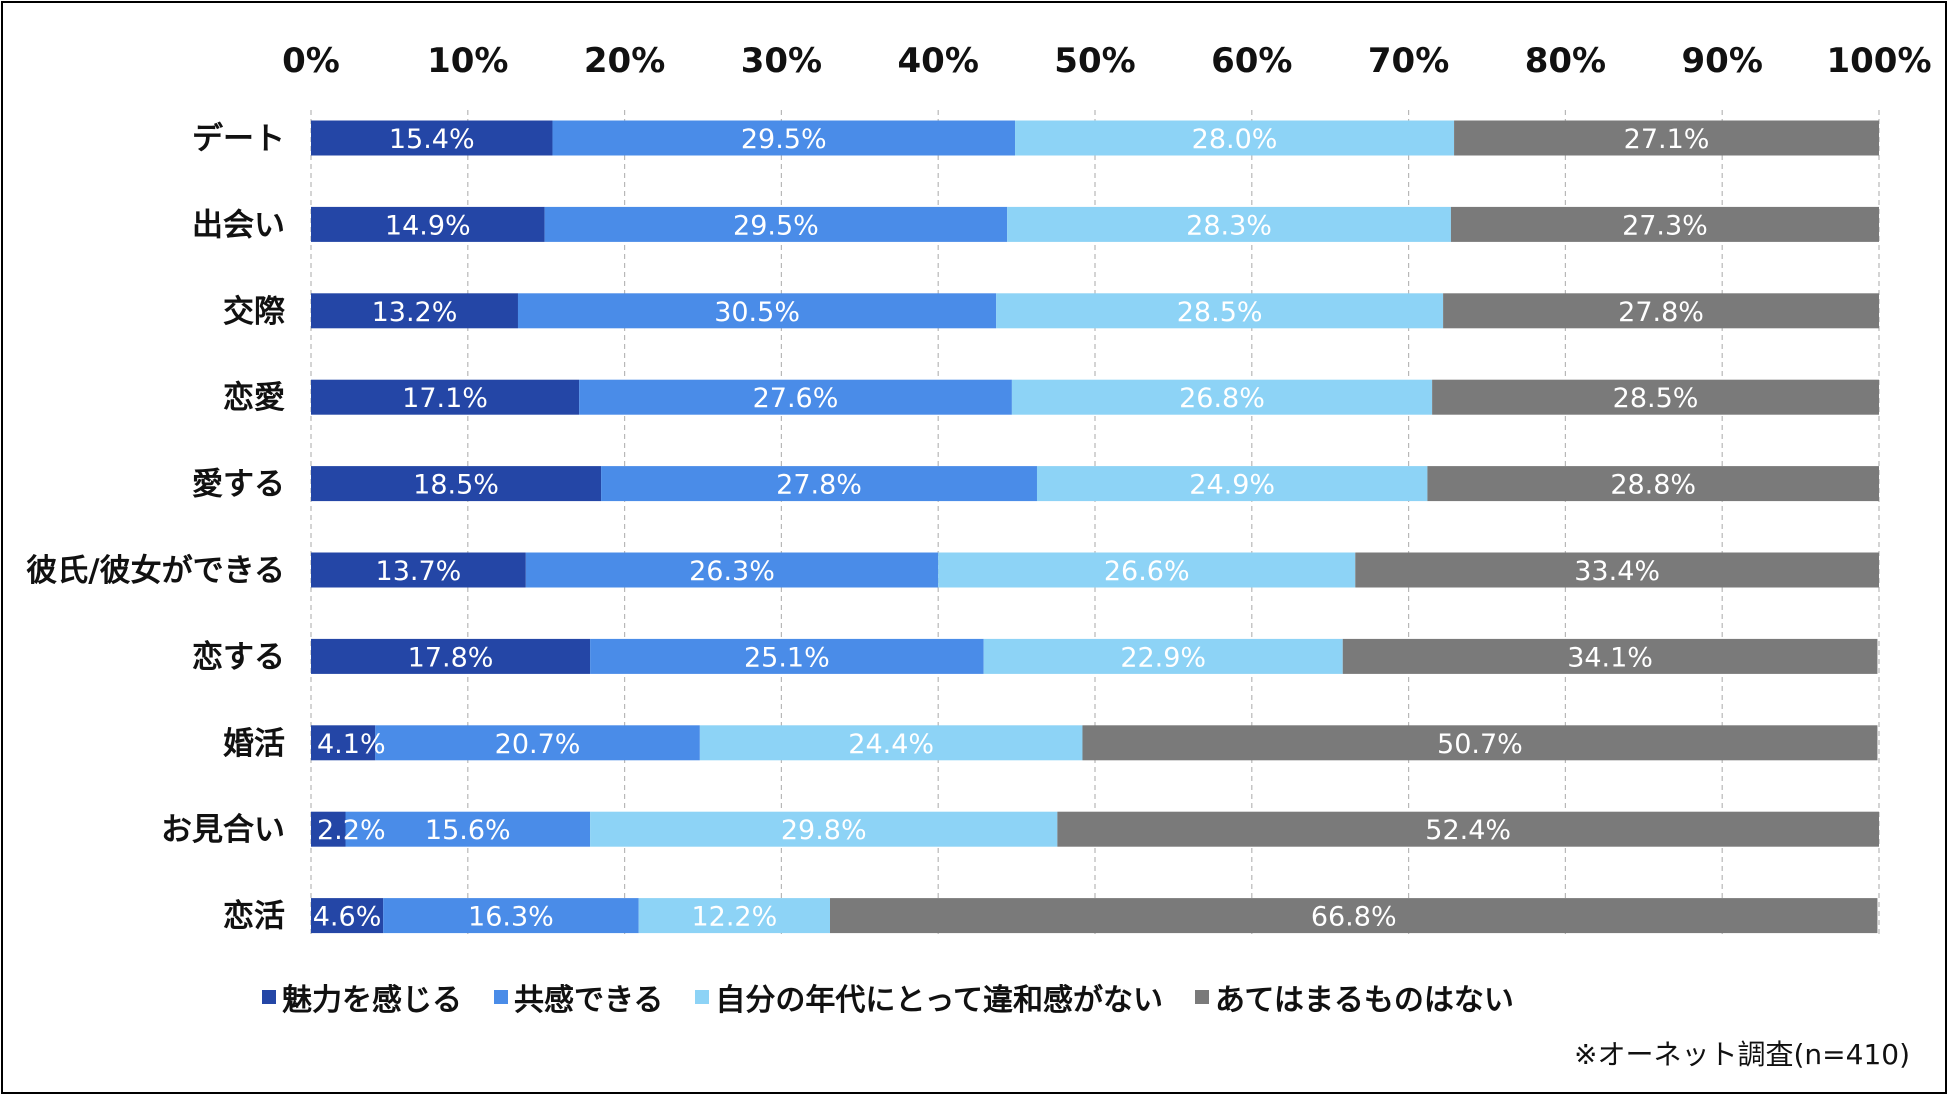  What do you see at coordinates (254, 917) in the screenshot?
I see `category-label: 恋活` at bounding box center [254, 917].